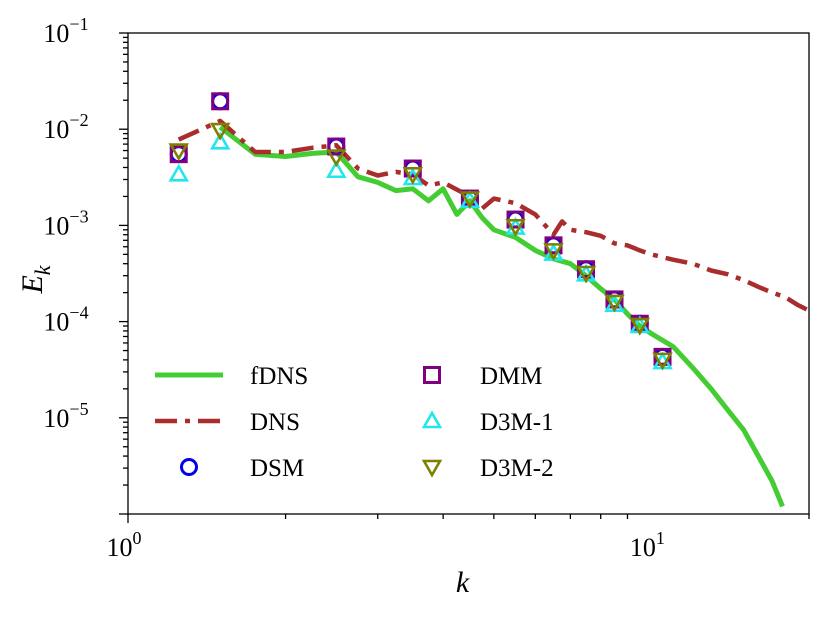 This screenshot has width=830, height=623. What do you see at coordinates (463, 582) in the screenshot?
I see `x-axis-label: k` at bounding box center [463, 582].